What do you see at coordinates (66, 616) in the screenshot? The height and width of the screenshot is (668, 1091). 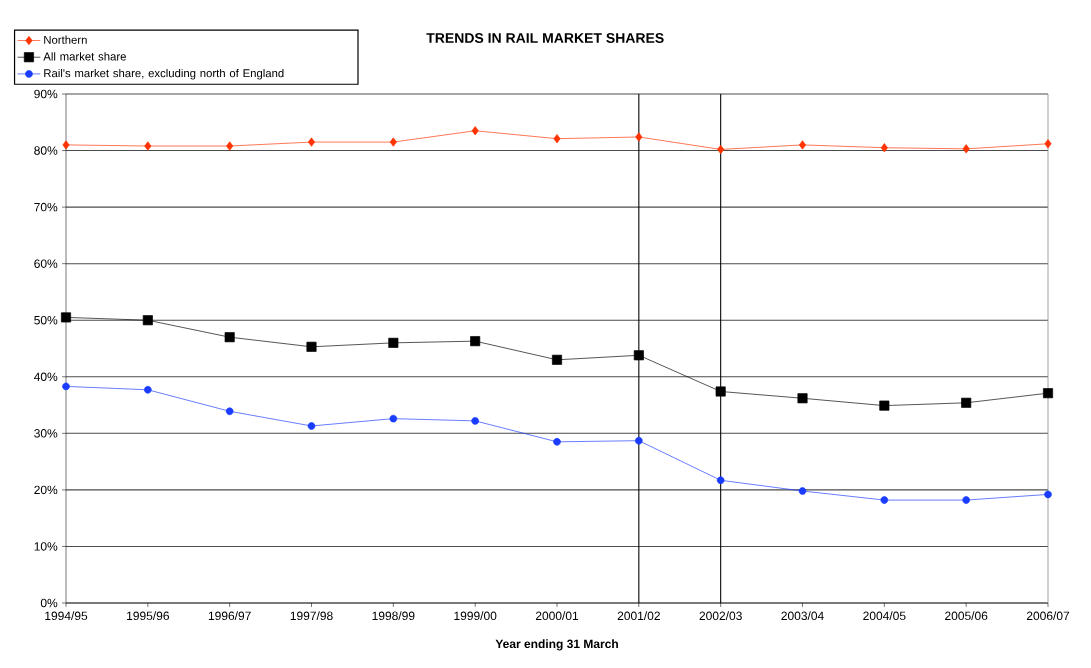 I see `x-tick-label: 1994/95` at bounding box center [66, 616].